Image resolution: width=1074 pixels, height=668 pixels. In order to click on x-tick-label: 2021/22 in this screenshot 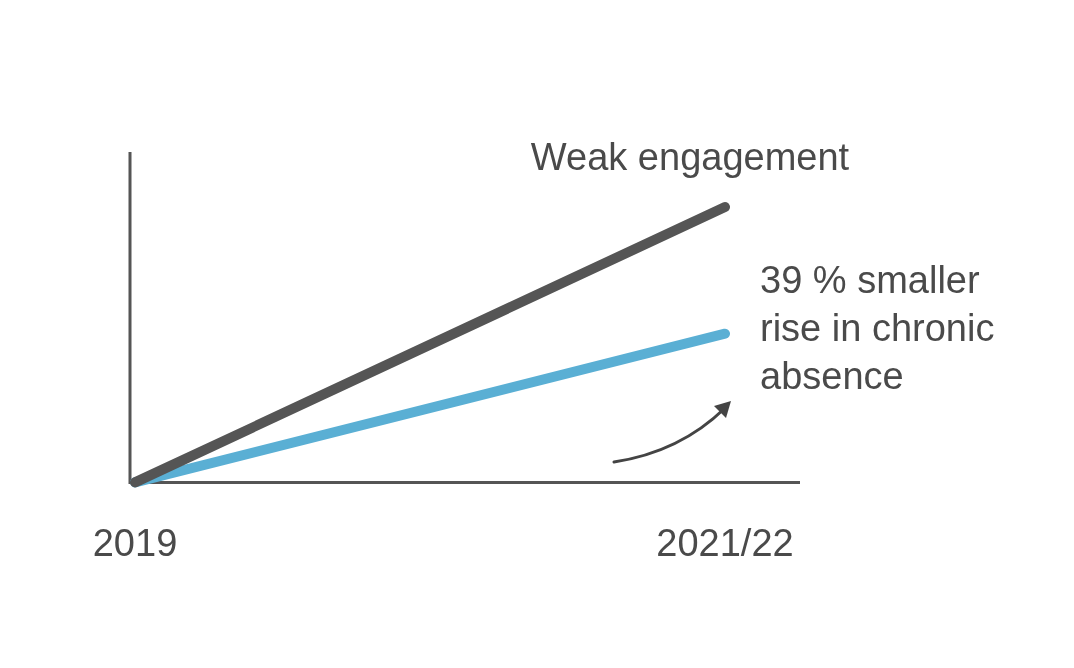, I will do `click(725, 542)`.